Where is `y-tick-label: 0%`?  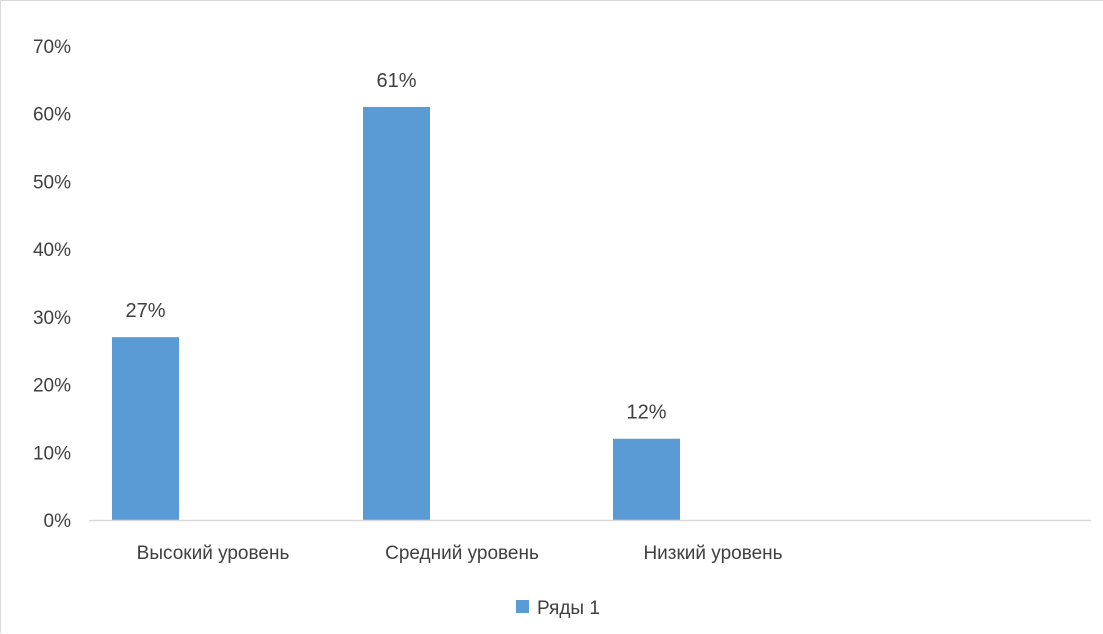 y-tick-label: 0% is located at coordinates (58, 521).